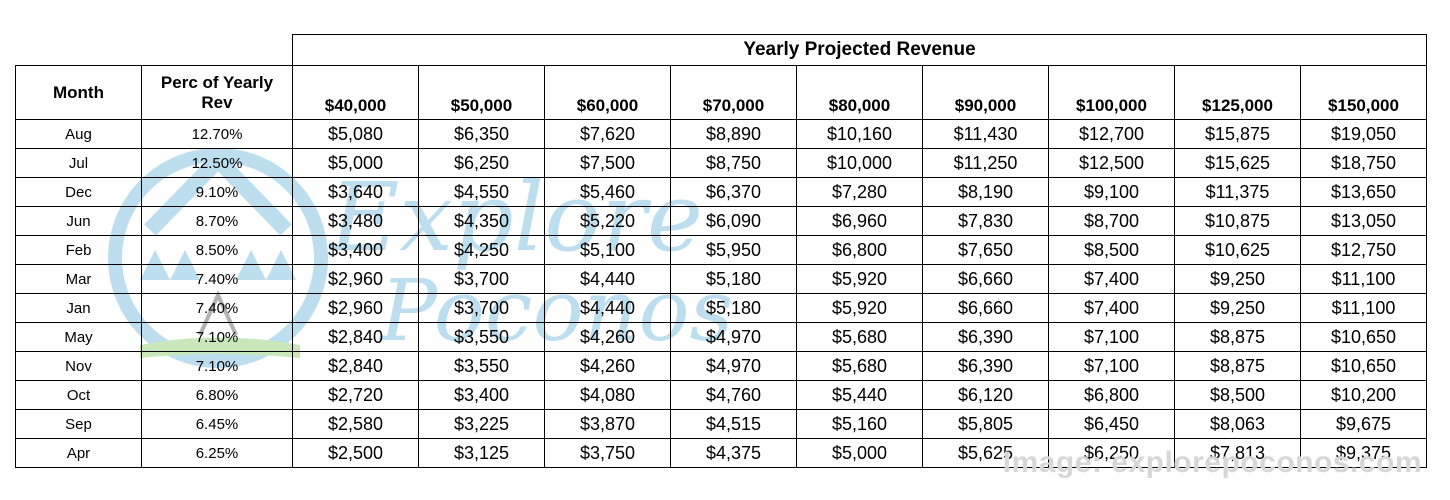 The width and height of the screenshot is (1450, 500). I want to click on revenue-cell: $6,350, so click(481, 134).